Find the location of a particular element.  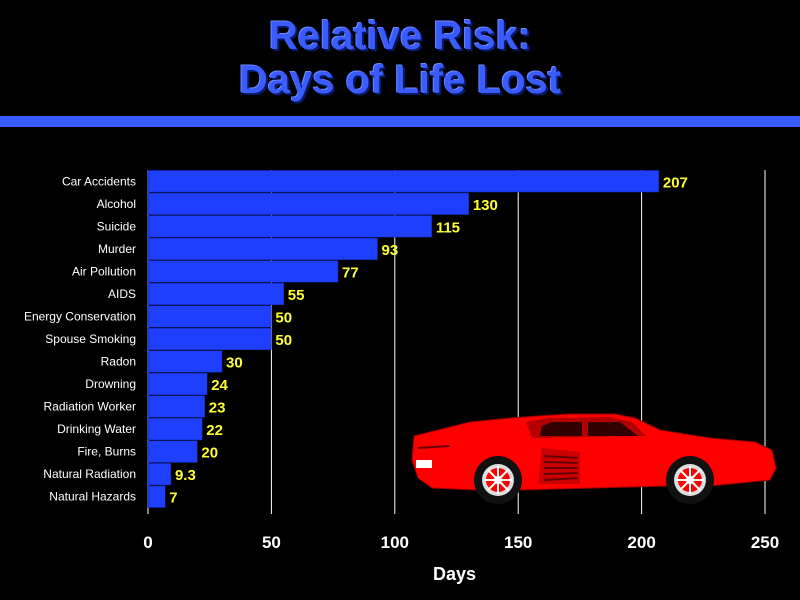

value-label: 77 is located at coordinates (350, 272).